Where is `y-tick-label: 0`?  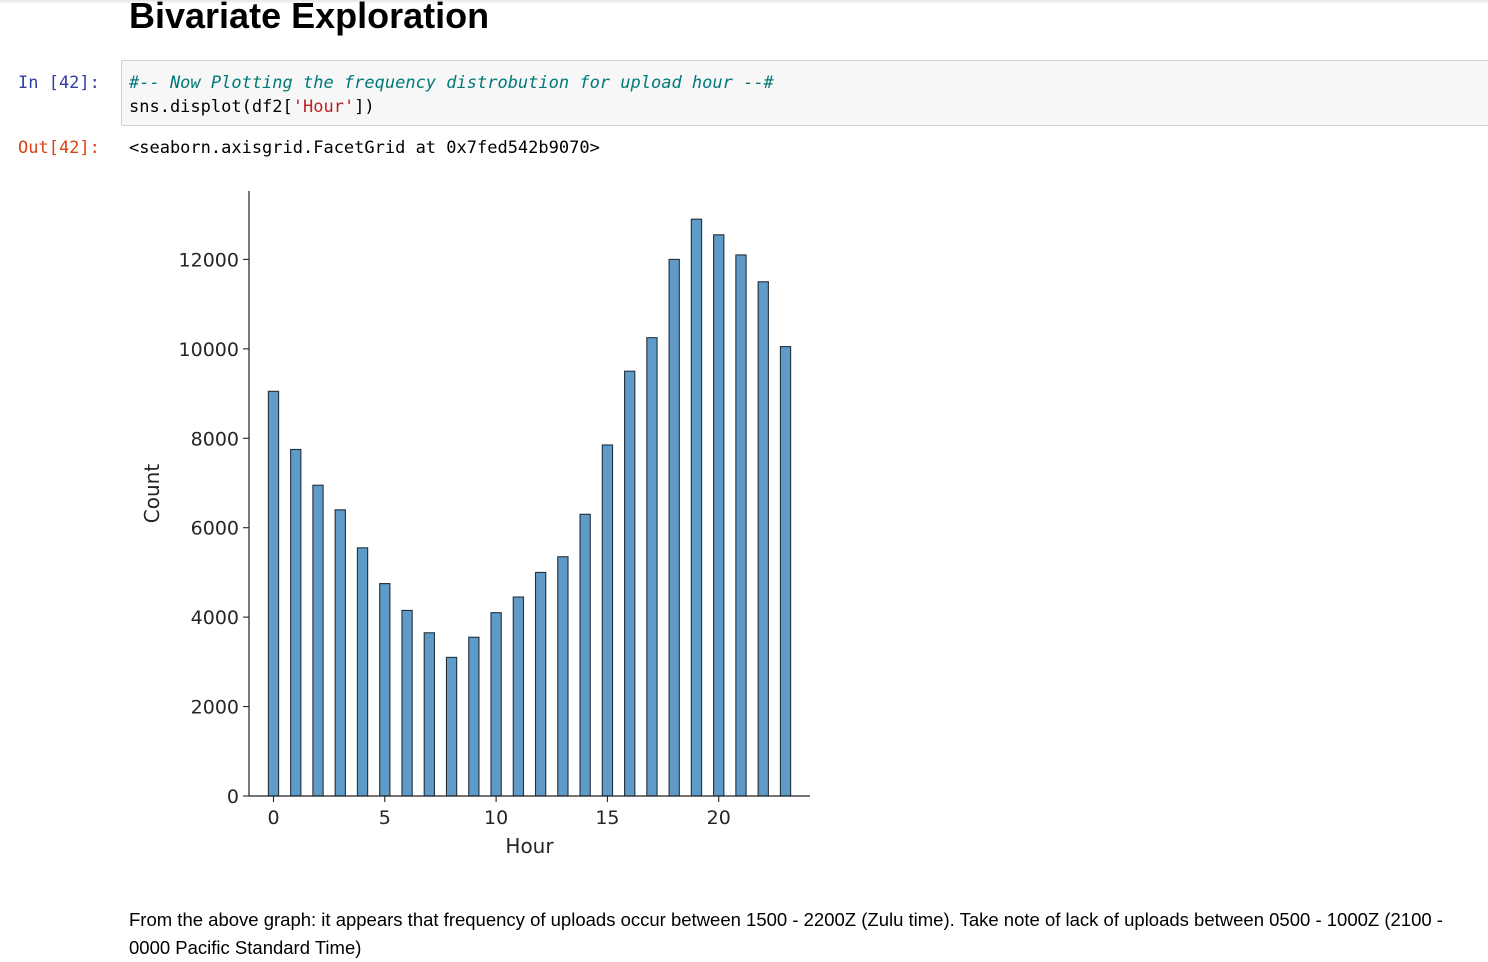 y-tick-label: 0 is located at coordinates (233, 797).